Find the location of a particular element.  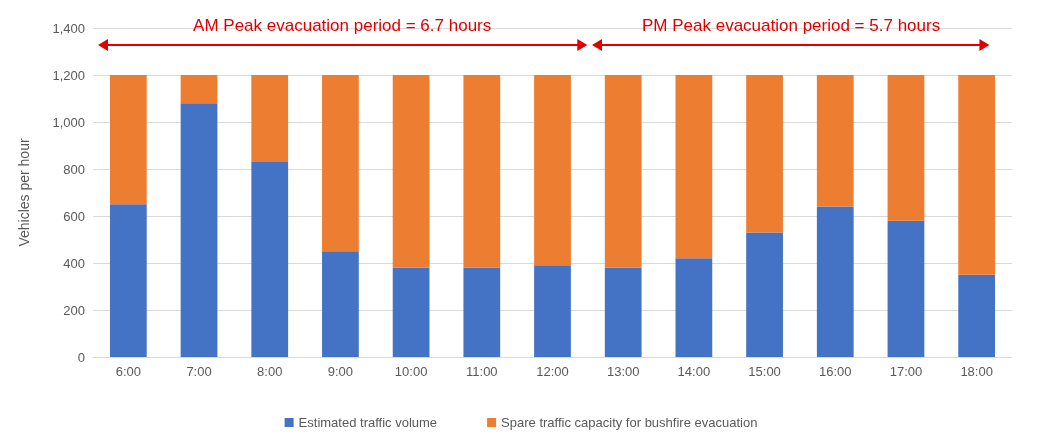

annotation: PM Peak evacuation period = 5.7 hours is located at coordinates (791, 26).